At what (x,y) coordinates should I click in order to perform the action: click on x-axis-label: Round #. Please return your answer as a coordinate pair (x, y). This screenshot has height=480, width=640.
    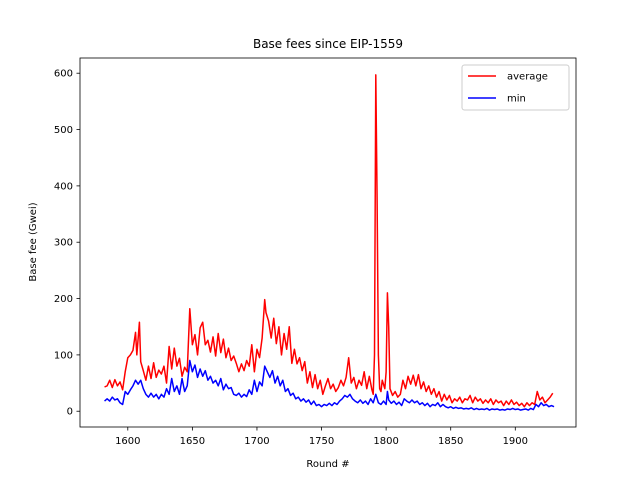
    Looking at the image, I should click on (327, 464).